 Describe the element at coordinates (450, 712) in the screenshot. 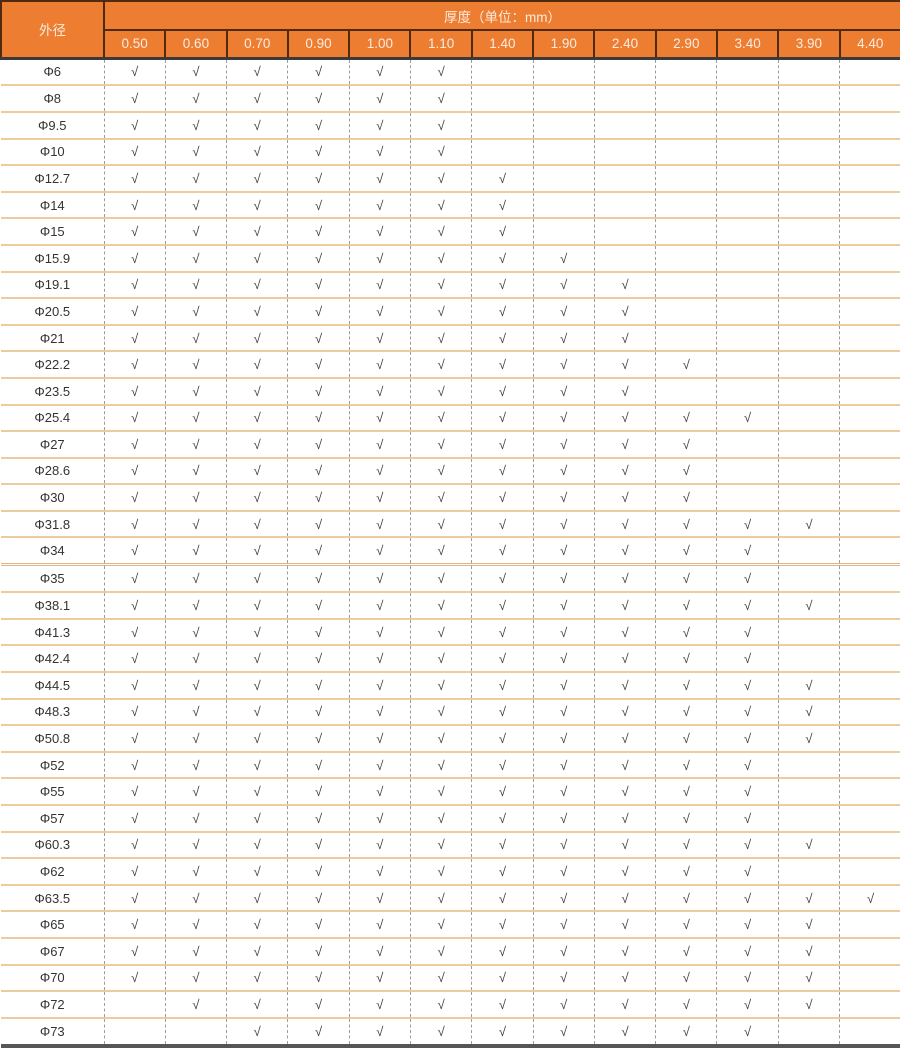

I see `table-row: Φ48.3 √ √ √ √ √ √ √ √ √ √ √ √` at that location.